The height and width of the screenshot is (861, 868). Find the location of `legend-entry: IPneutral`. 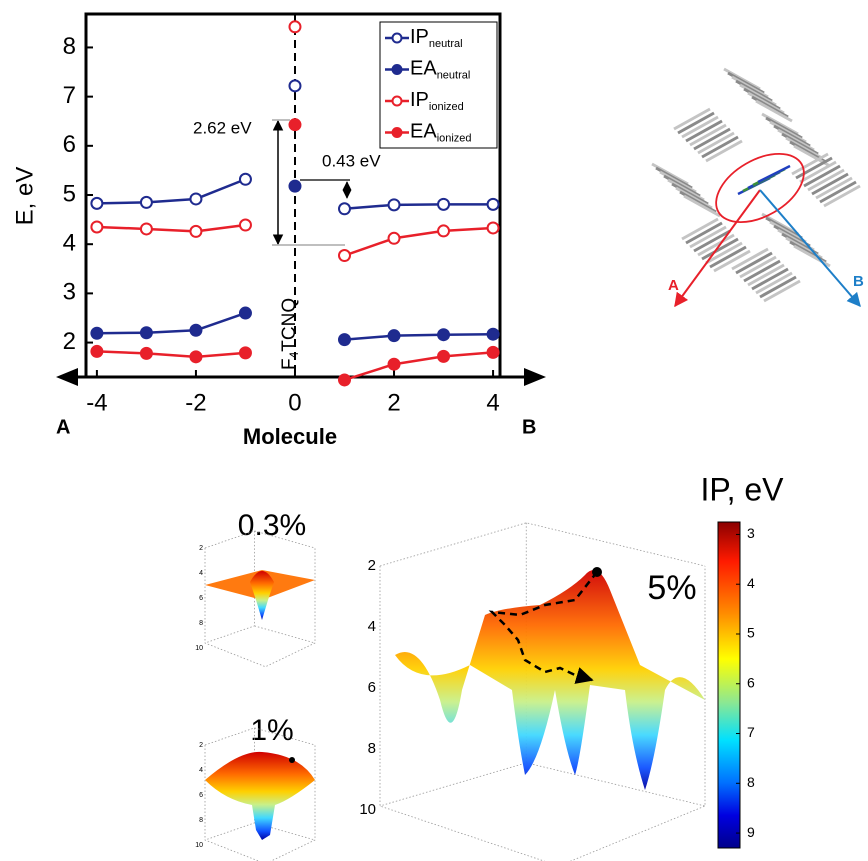

legend-entry: IPneutral is located at coordinates (436, 38).